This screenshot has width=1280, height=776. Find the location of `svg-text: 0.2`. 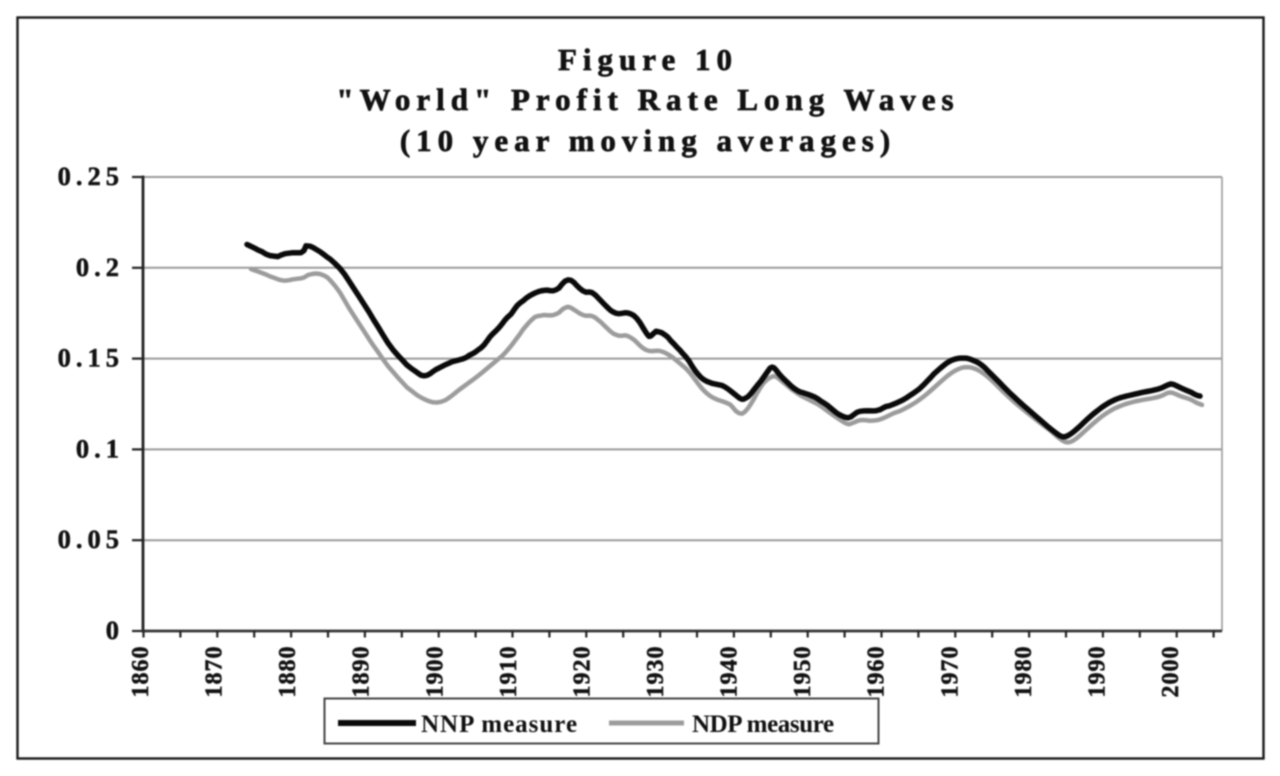

svg-text: 0.2 is located at coordinates (100, 267).